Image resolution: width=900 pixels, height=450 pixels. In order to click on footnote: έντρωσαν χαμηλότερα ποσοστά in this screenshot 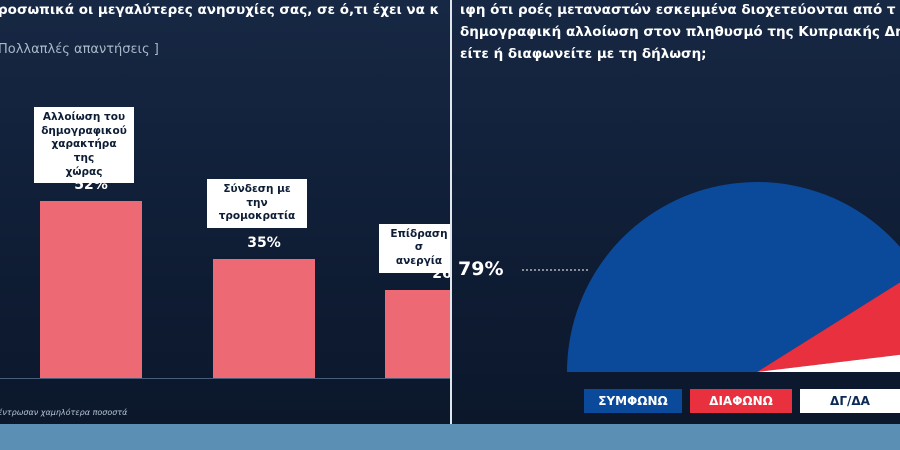, I will do `click(64, 412)`.